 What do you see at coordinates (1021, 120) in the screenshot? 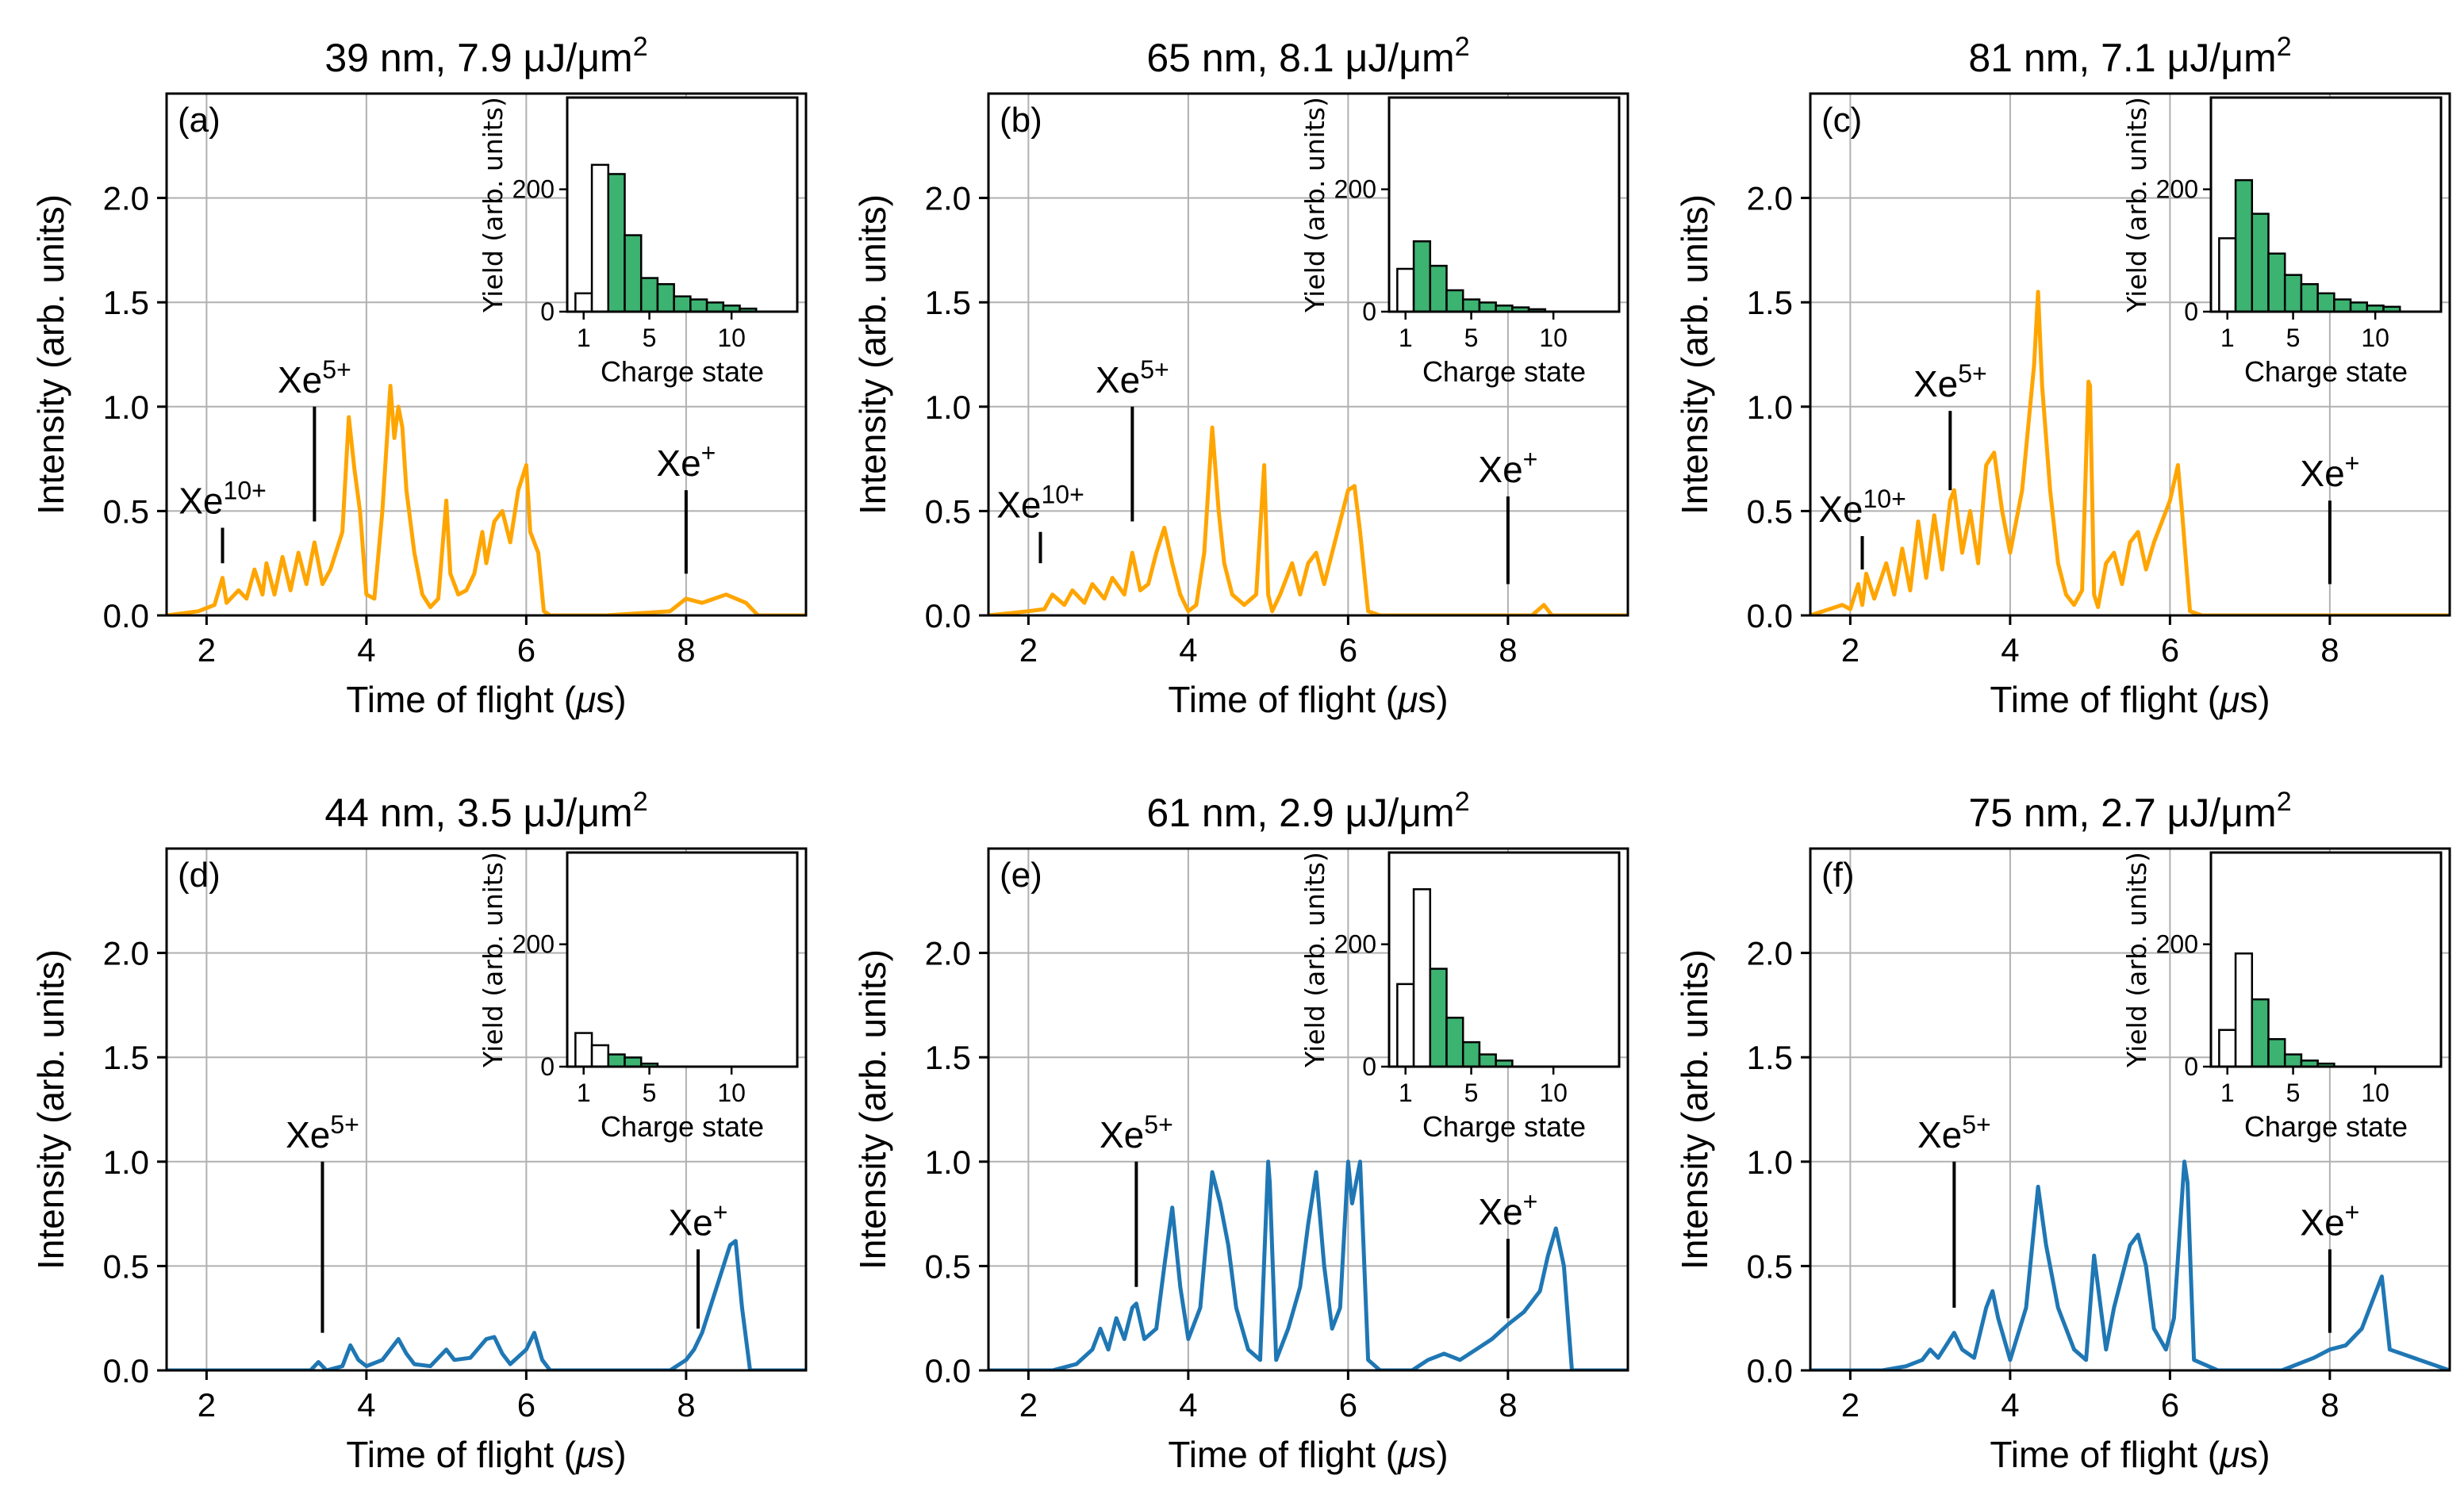
I see `panel-label: (b)` at bounding box center [1021, 120].